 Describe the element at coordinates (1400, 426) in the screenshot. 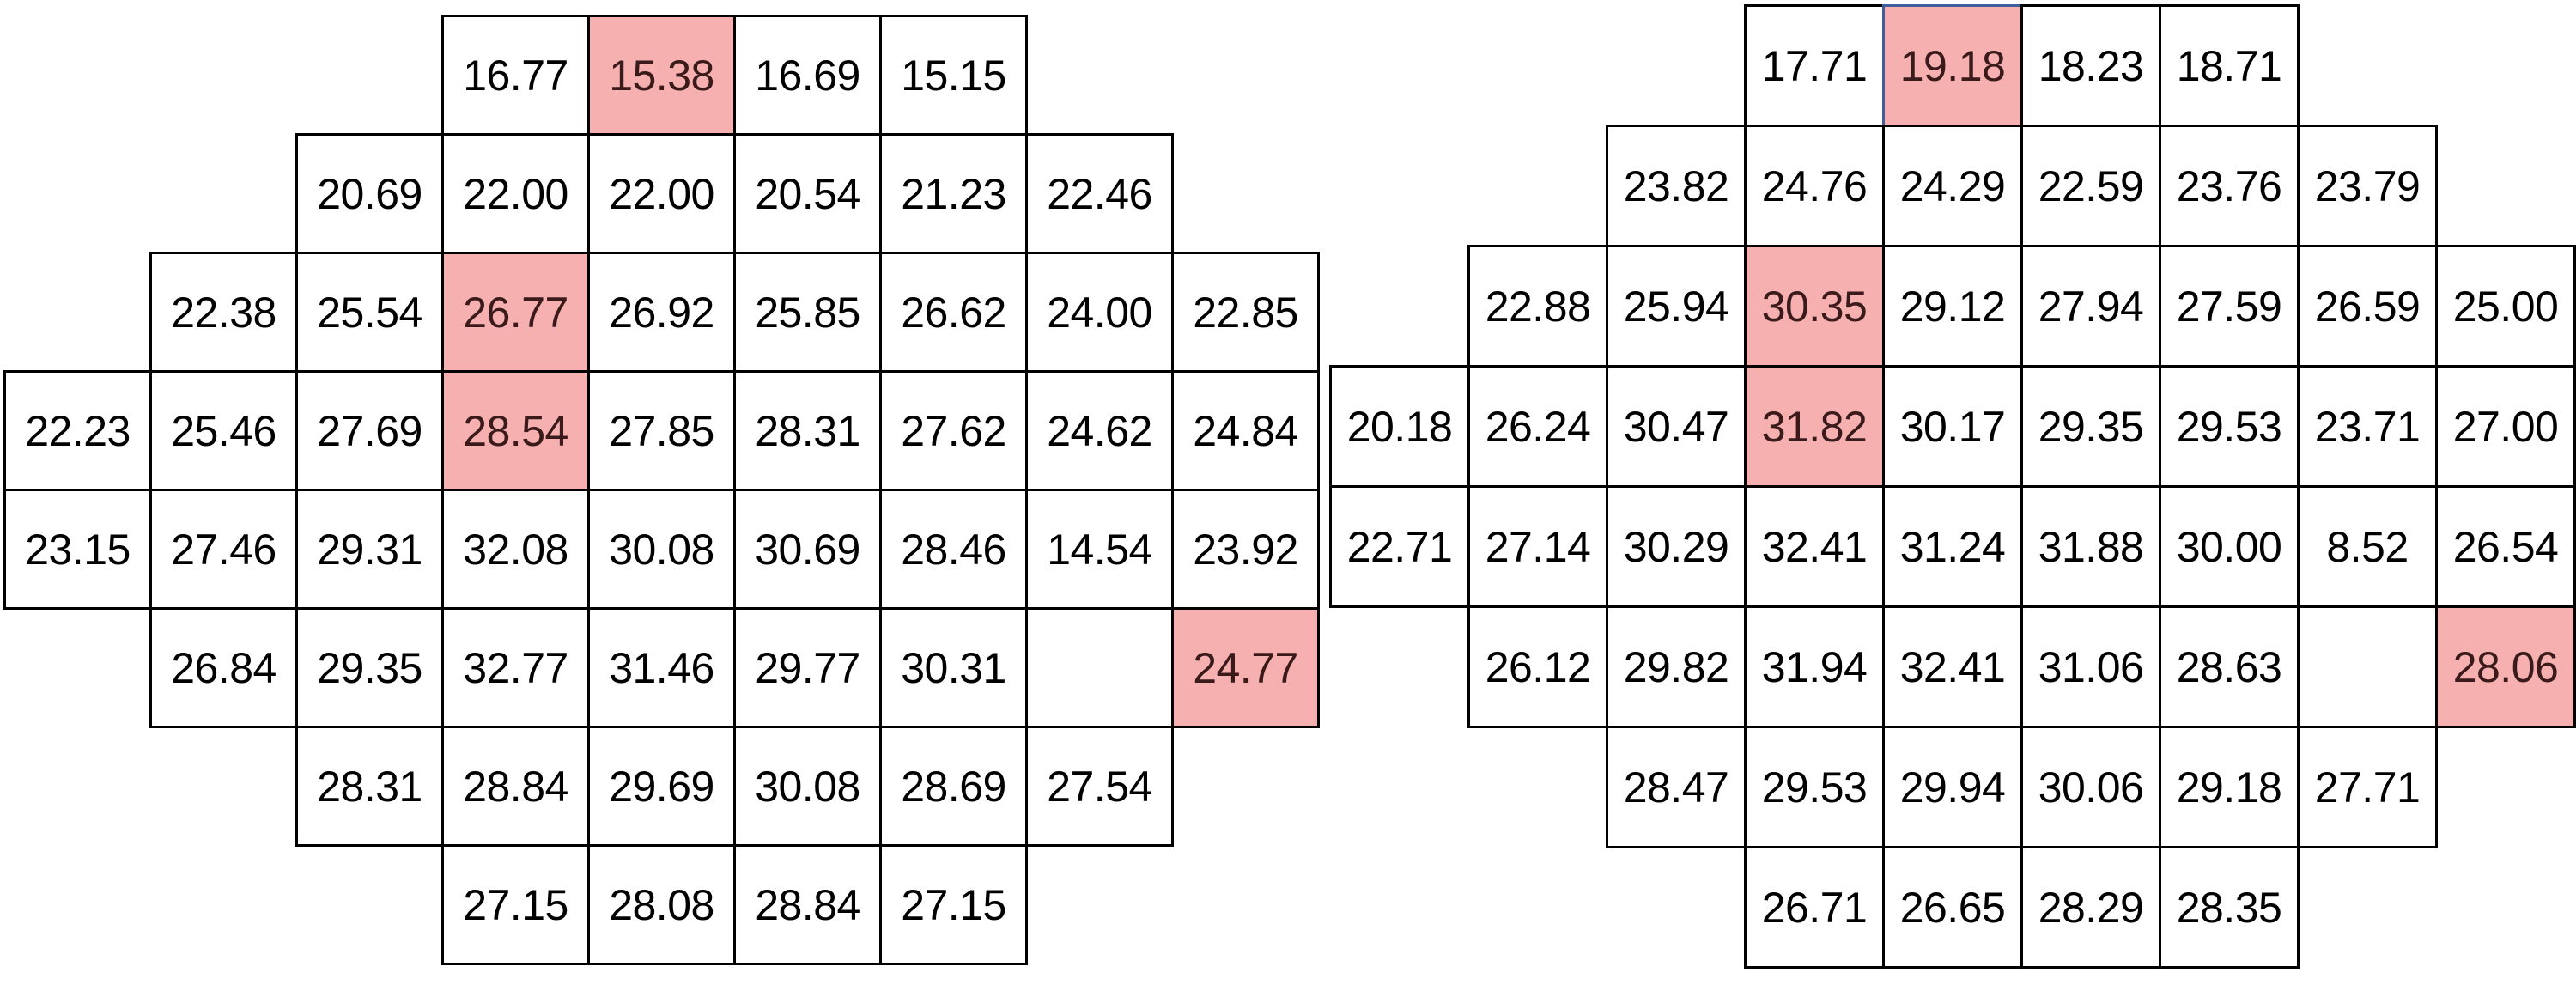

I see `grid-right-cell-r3-c0: 20.18` at that location.